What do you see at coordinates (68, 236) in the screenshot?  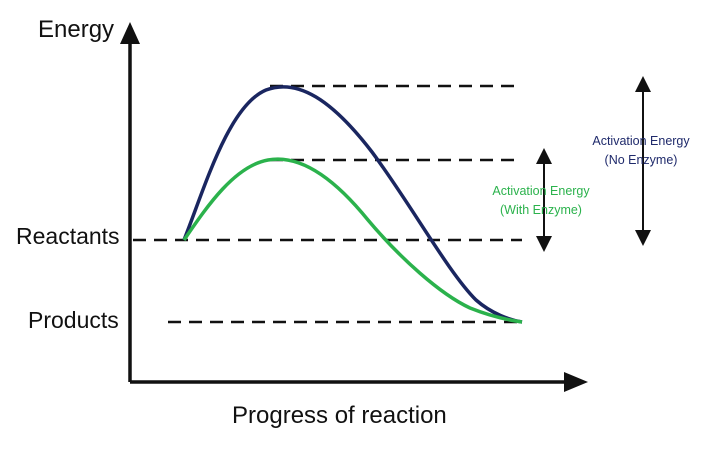 I see `reactants-label: Reactants` at bounding box center [68, 236].